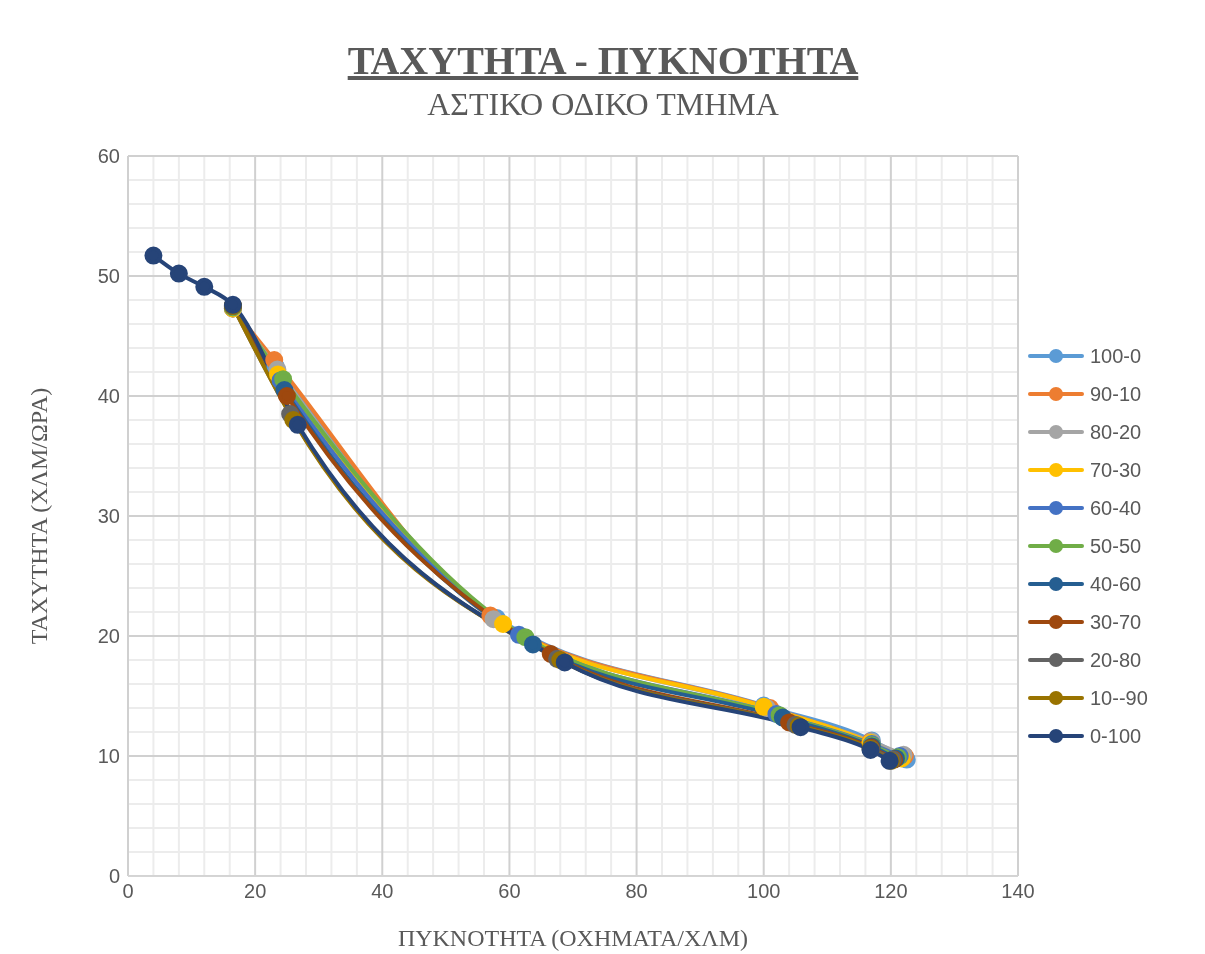 Image resolution: width=1205 pixels, height=954 pixels. Describe the element at coordinates (108, 396) in the screenshot. I see `y-tick-label: 40` at that location.